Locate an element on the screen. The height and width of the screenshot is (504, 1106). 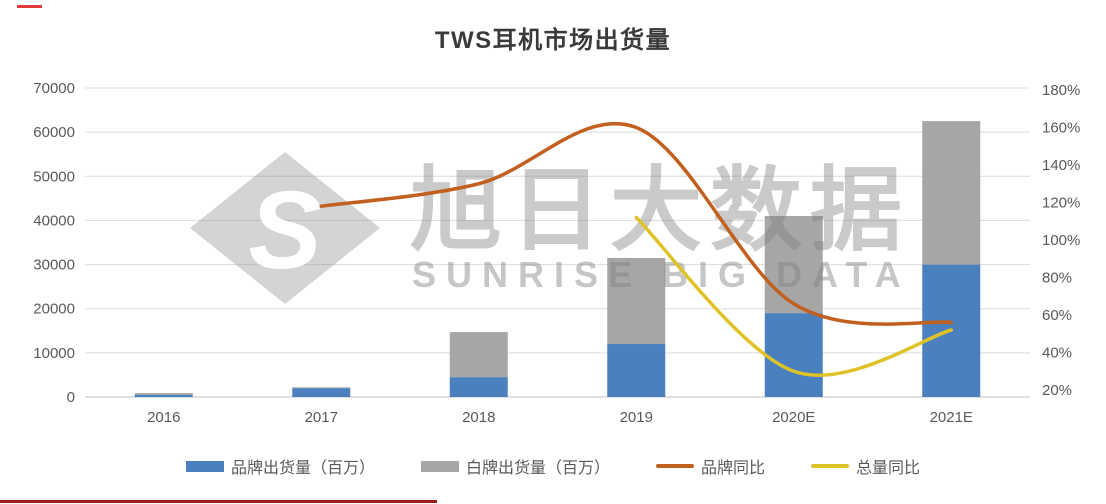
x-axis-label: 2017 is located at coordinates (321, 417).